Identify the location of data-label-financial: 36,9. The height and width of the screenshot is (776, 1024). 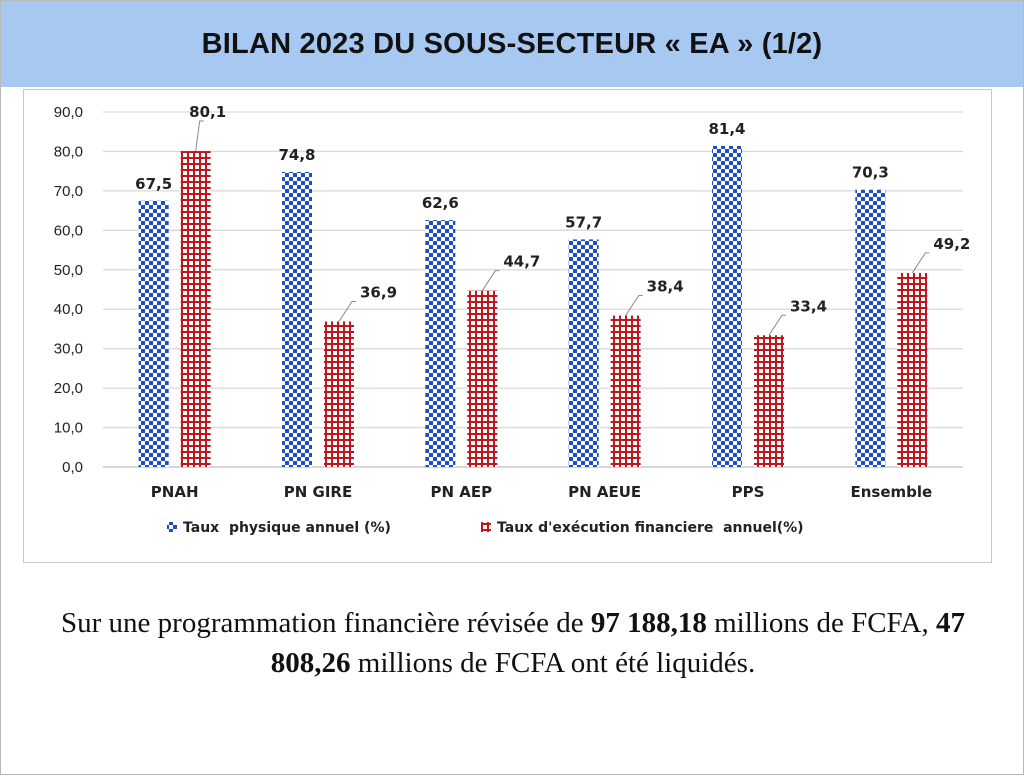
(378, 292).